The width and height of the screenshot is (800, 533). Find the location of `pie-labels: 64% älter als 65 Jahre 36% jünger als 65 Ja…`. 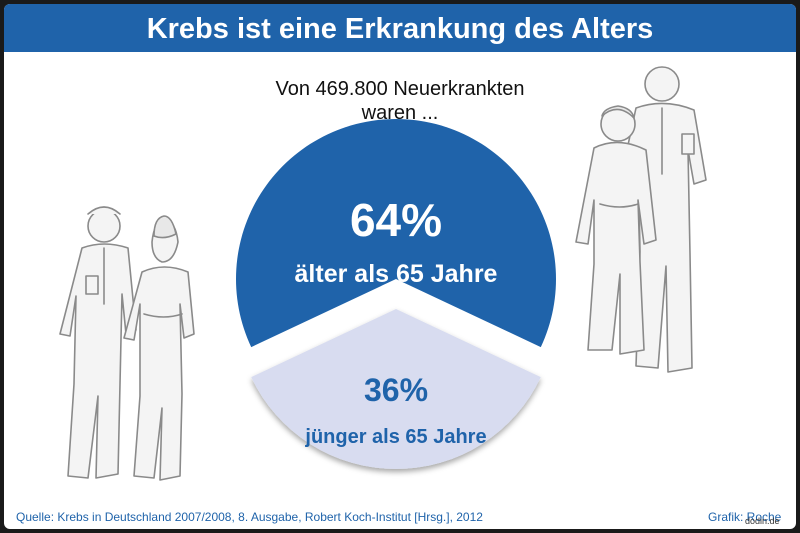

pie-labels: 64% älter als 65 Jahre 36% jünger als 65 Ja… is located at coordinates (396, 321).